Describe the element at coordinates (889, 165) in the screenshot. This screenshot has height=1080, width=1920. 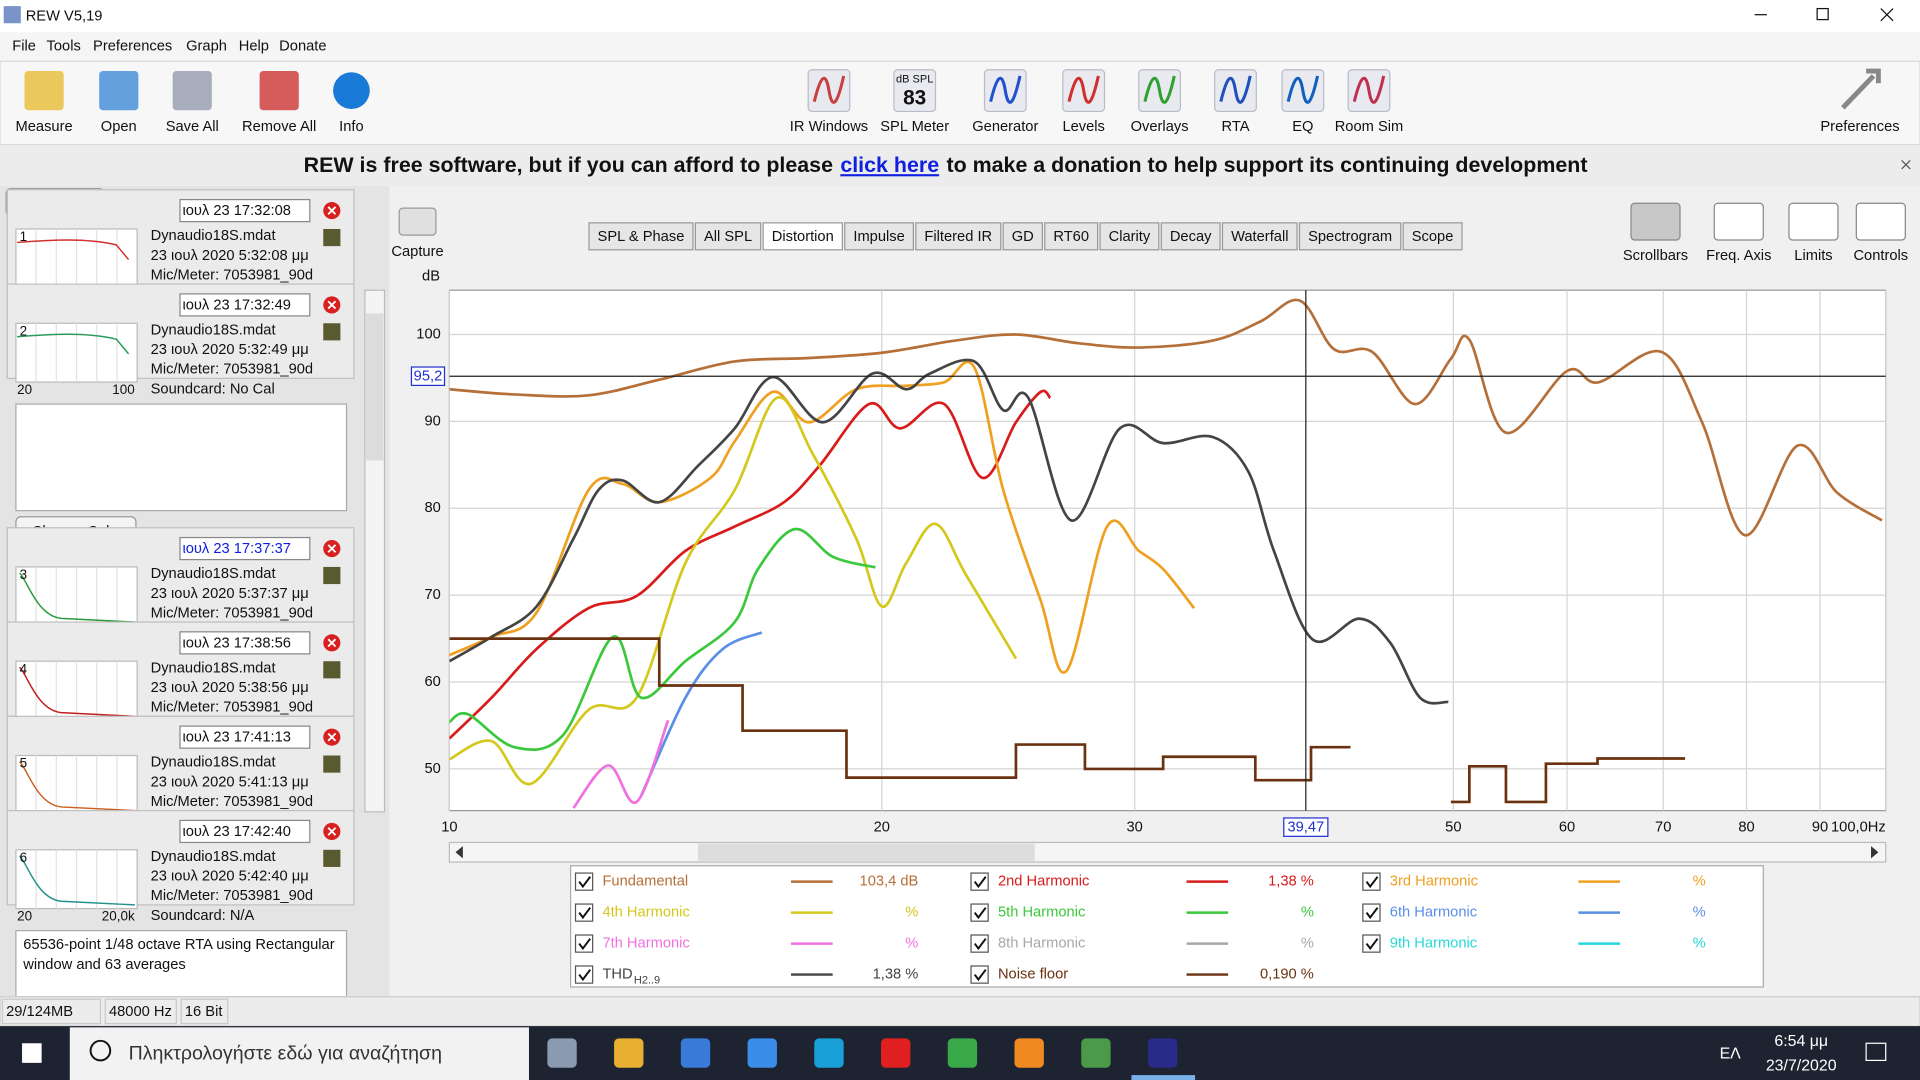
I see `banner-link: click here` at that location.